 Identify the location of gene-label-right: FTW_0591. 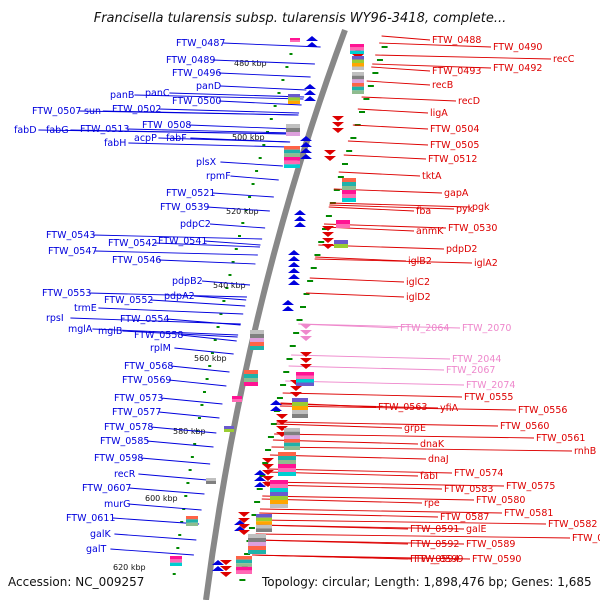
(434, 529).